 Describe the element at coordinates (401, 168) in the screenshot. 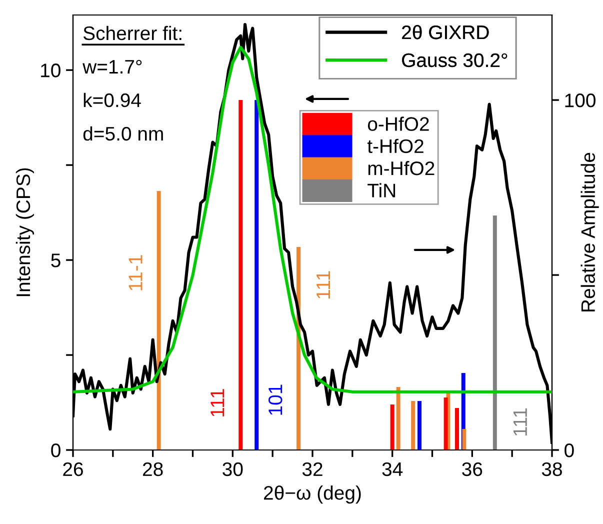

I see `legend-label: m-HfO2` at that location.